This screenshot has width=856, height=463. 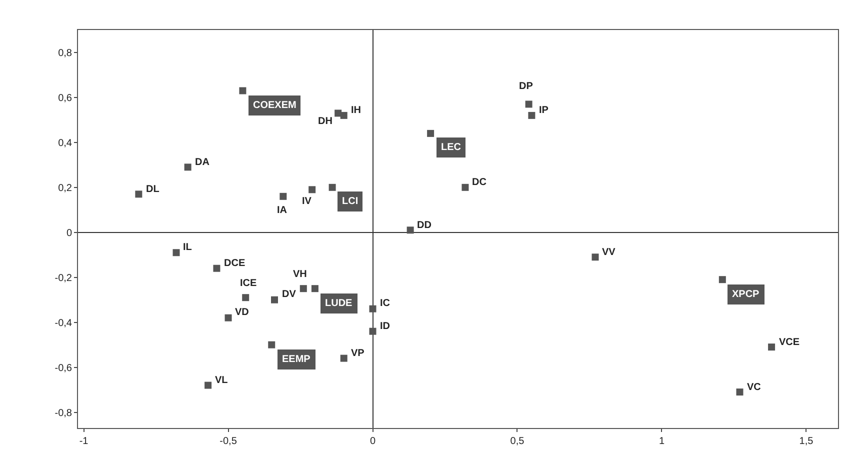 I want to click on y-tick-label: -0,2, so click(x=63, y=278).